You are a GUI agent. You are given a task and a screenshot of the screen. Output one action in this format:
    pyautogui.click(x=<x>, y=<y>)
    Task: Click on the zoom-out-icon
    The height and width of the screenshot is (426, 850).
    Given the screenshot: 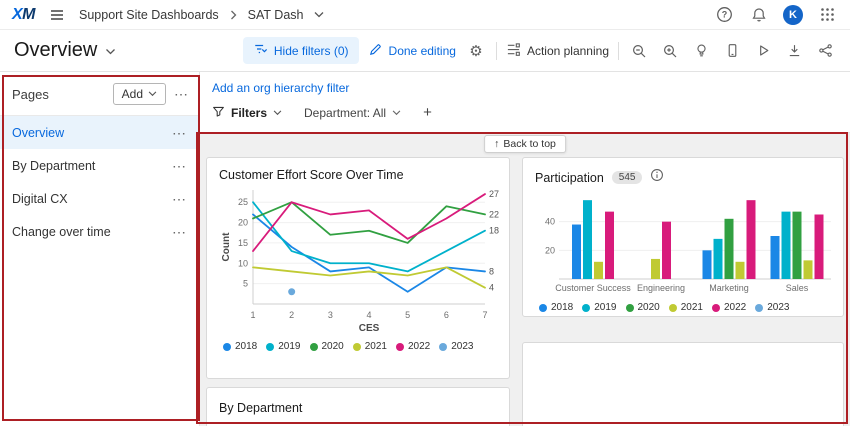 What is the action you would take?
    pyautogui.click(x=639, y=51)
    